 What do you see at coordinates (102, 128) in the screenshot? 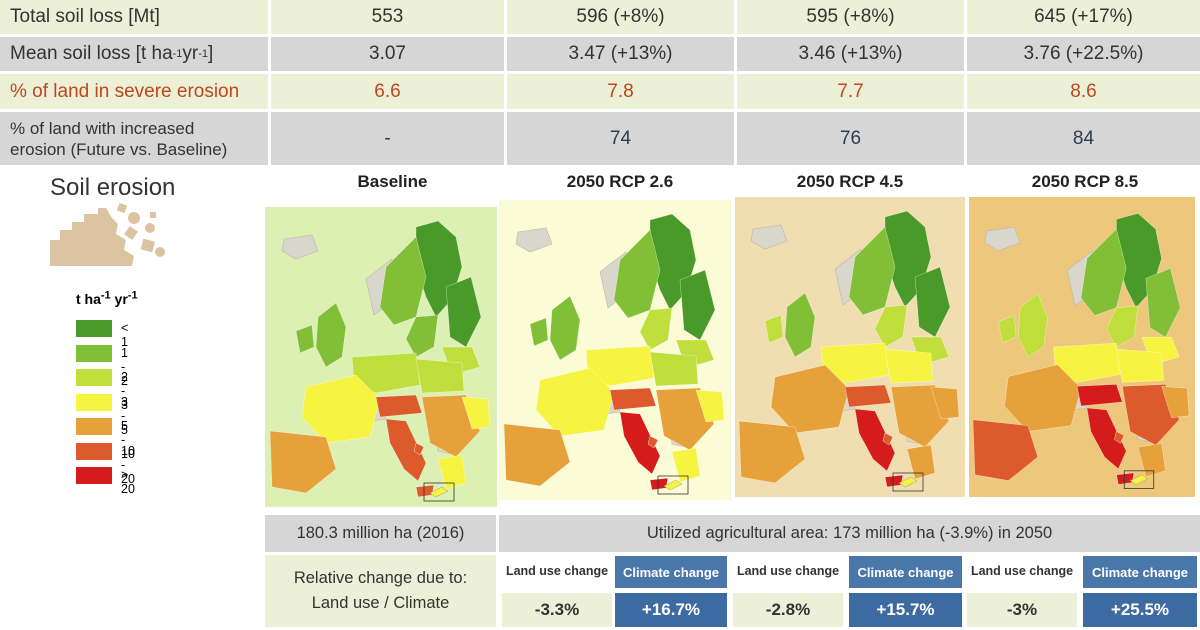
I see `label-line1: % of land with increased` at bounding box center [102, 128].